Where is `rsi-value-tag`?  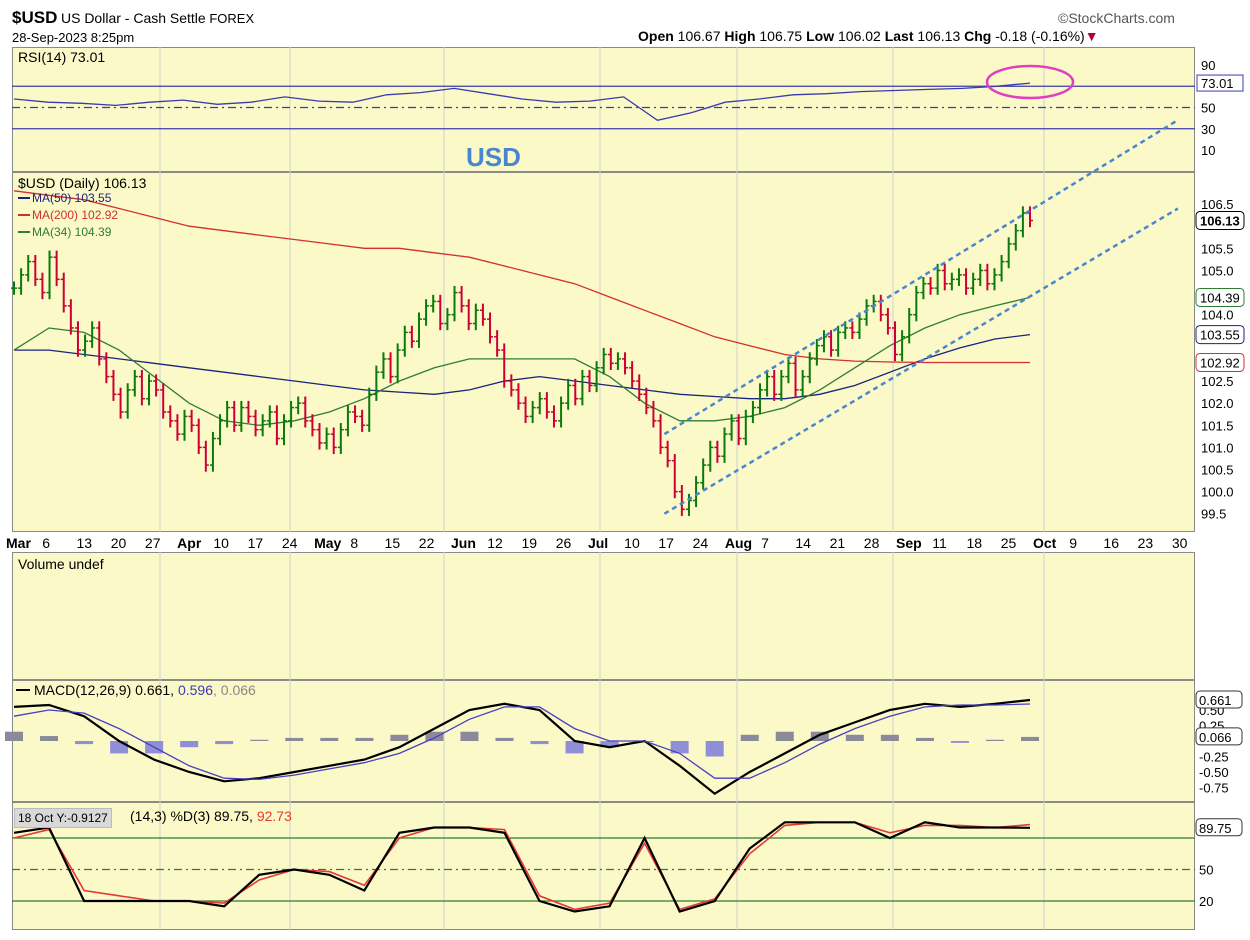
rsi-value-tag is located at coordinates (1220, 83).